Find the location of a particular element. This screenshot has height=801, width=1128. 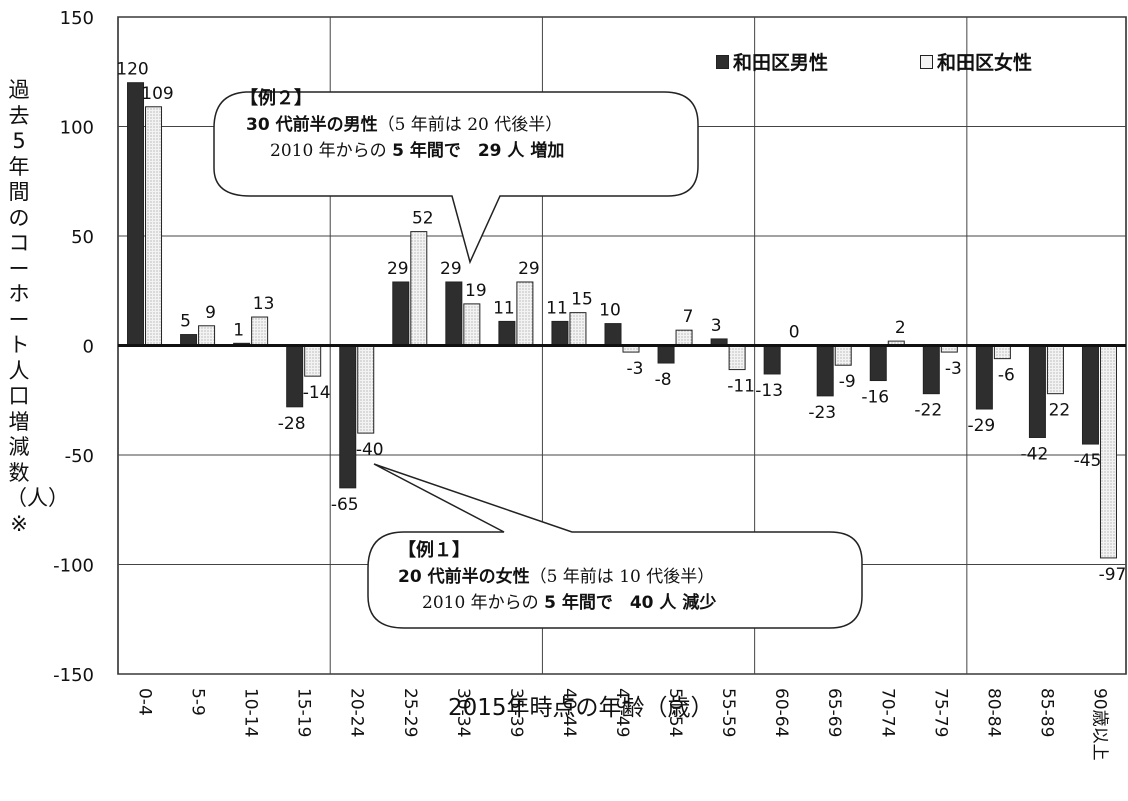

data-label-male: -16 is located at coordinates (875, 398).